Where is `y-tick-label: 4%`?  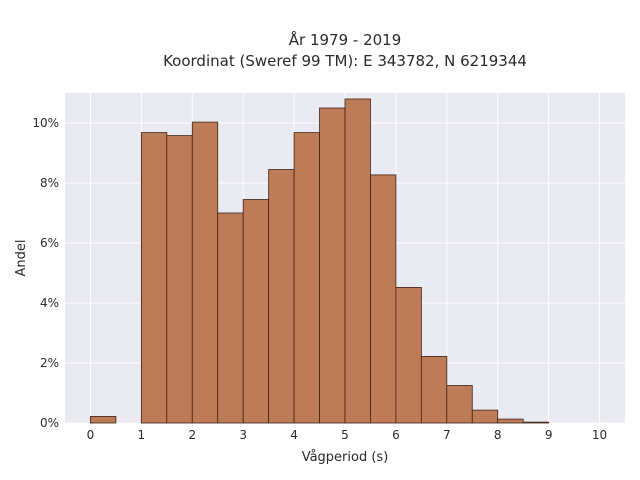 y-tick-label: 4% is located at coordinates (49, 303).